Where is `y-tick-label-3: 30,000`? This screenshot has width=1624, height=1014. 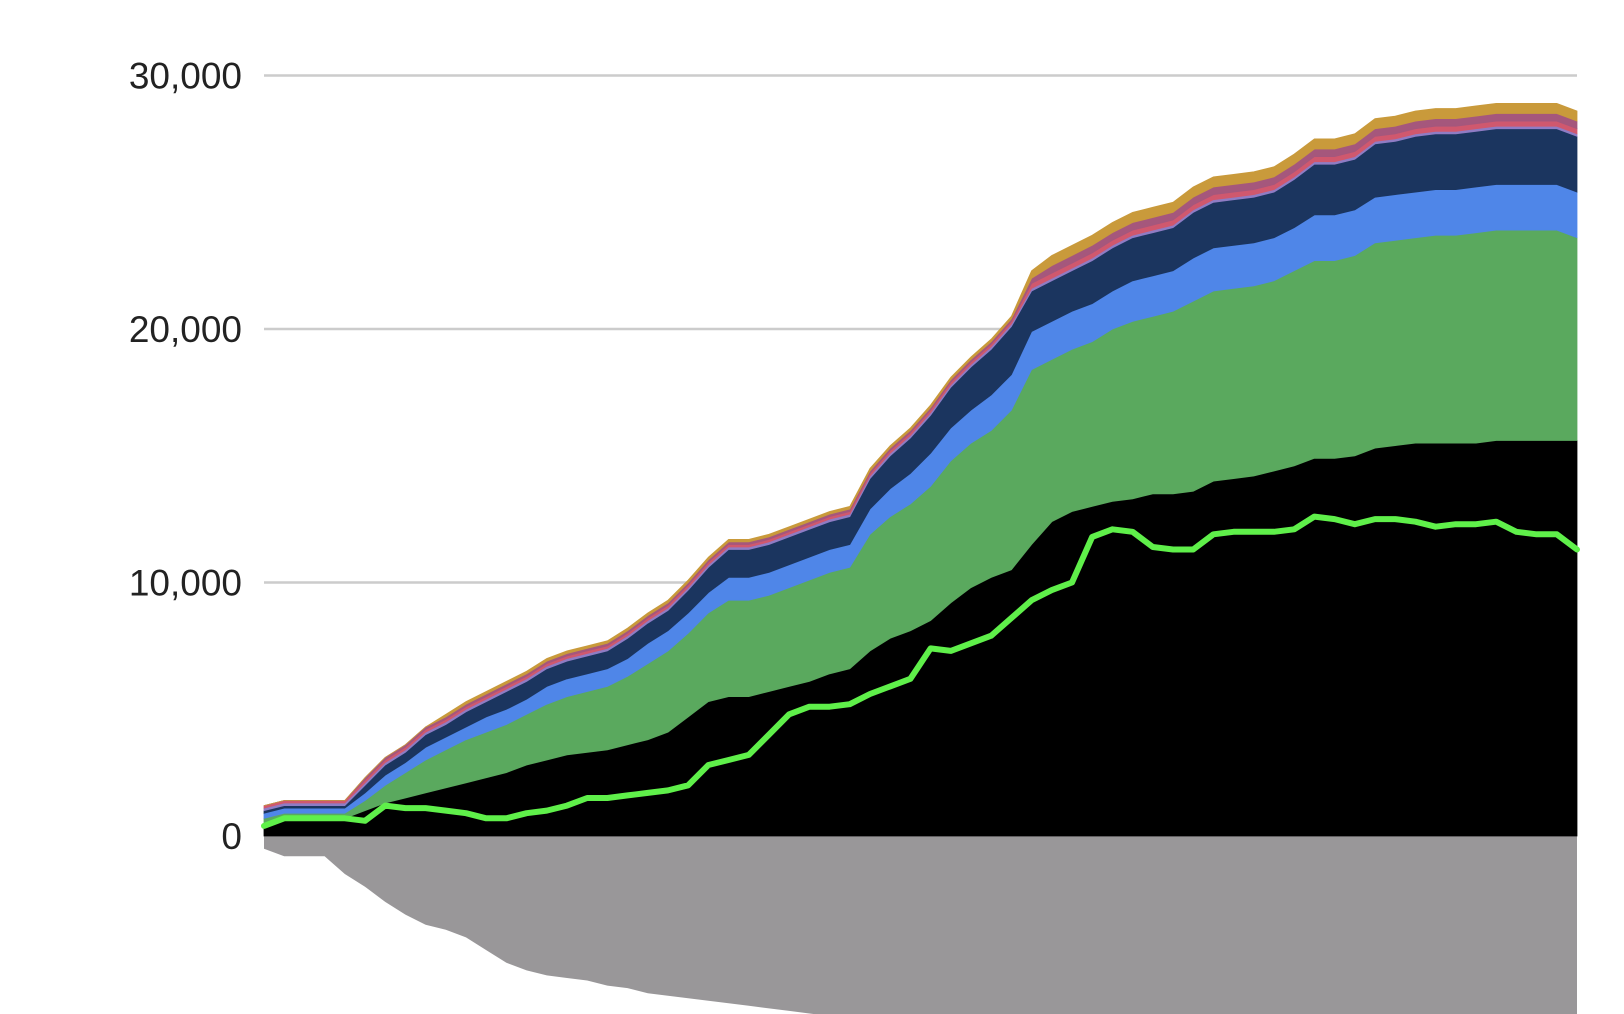 y-tick-label-3: 30,000 is located at coordinates (185, 76).